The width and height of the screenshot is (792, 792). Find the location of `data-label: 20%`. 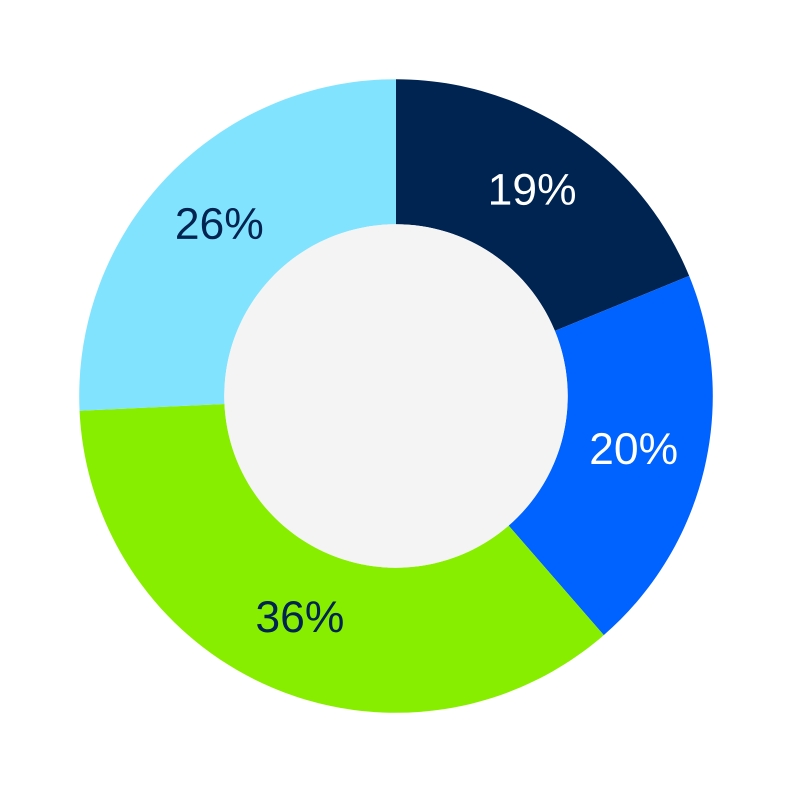

data-label: 20% is located at coordinates (634, 448).